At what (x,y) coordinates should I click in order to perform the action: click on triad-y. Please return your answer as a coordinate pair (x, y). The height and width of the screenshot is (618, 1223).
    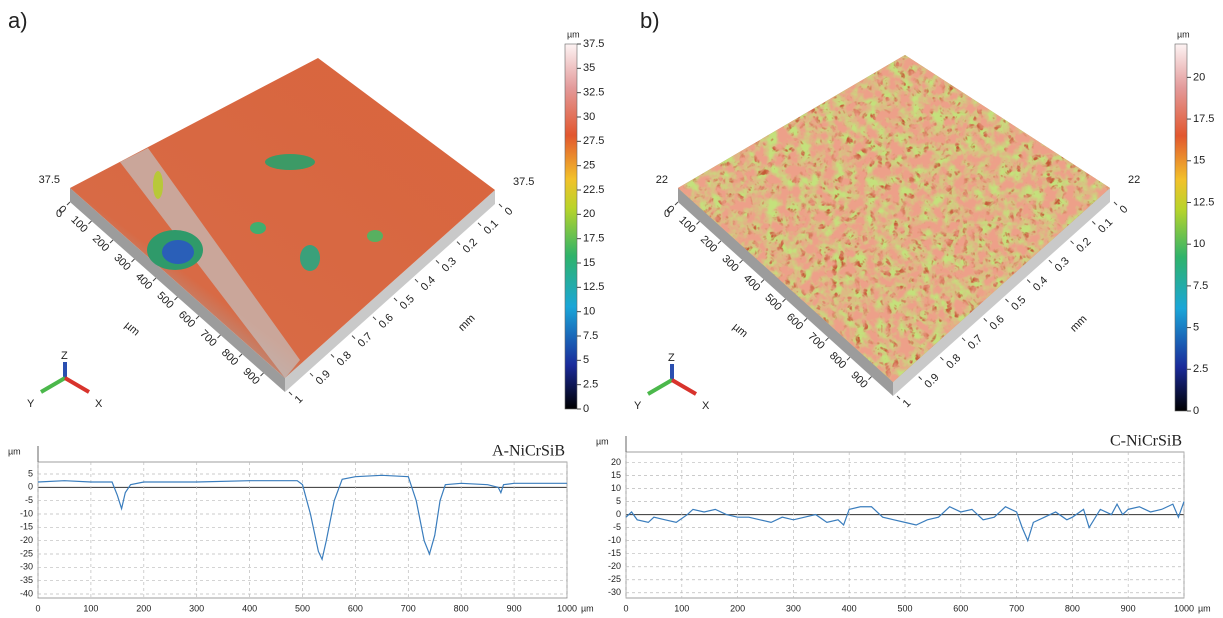
    Looking at the image, I should click on (660, 387).